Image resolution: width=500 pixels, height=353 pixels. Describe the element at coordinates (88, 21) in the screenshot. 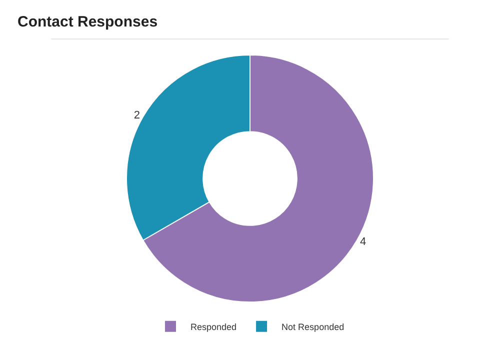

I see `chart-title: Contact Responses` at that location.